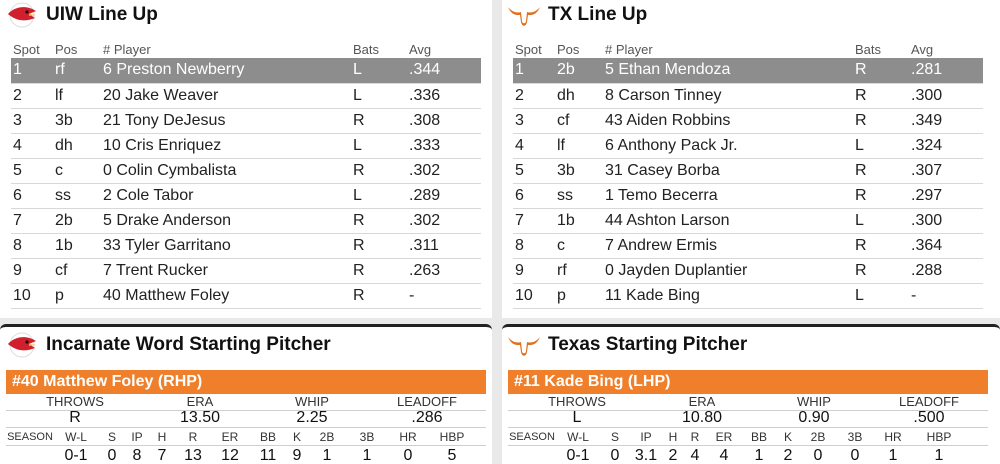 This screenshot has height=464, width=1000. What do you see at coordinates (445, 271) in the screenshot?
I see `cell-avg: .263` at bounding box center [445, 271].